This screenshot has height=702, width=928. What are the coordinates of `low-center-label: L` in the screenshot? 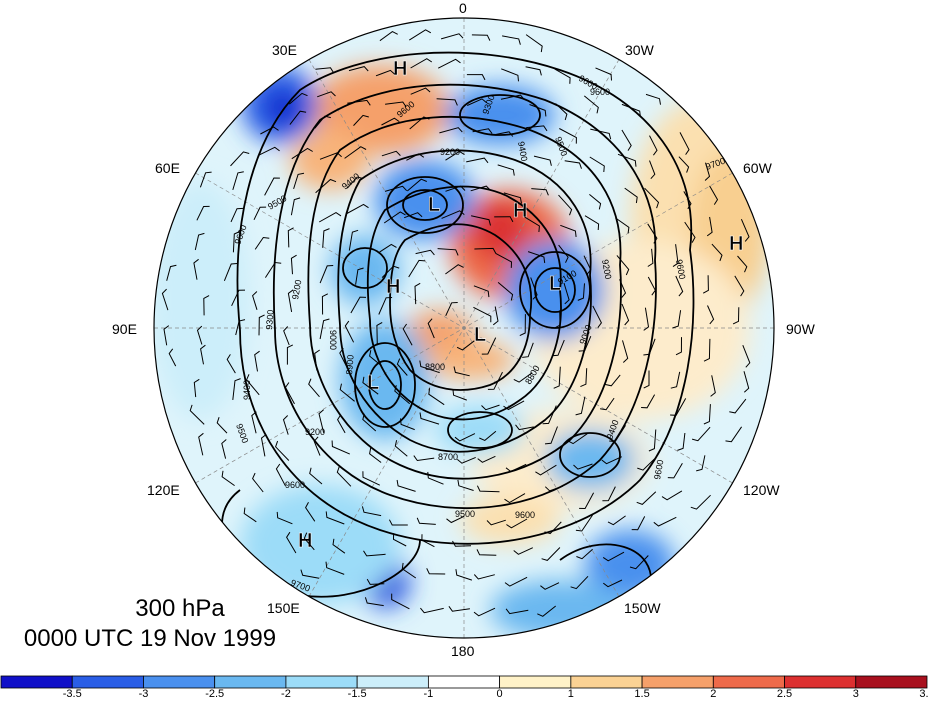 It's located at (480, 335).